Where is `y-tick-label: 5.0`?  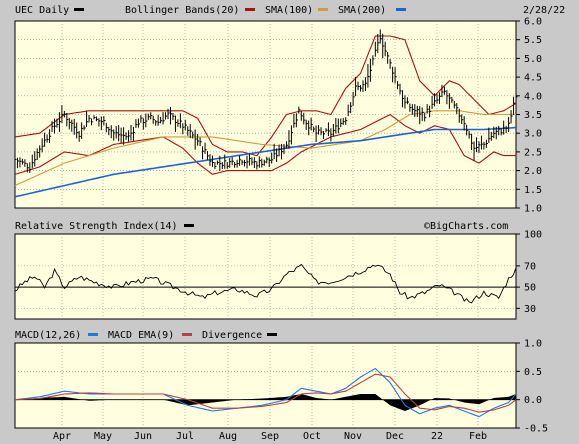 y-tick-label: 5.0 is located at coordinates (533, 59).